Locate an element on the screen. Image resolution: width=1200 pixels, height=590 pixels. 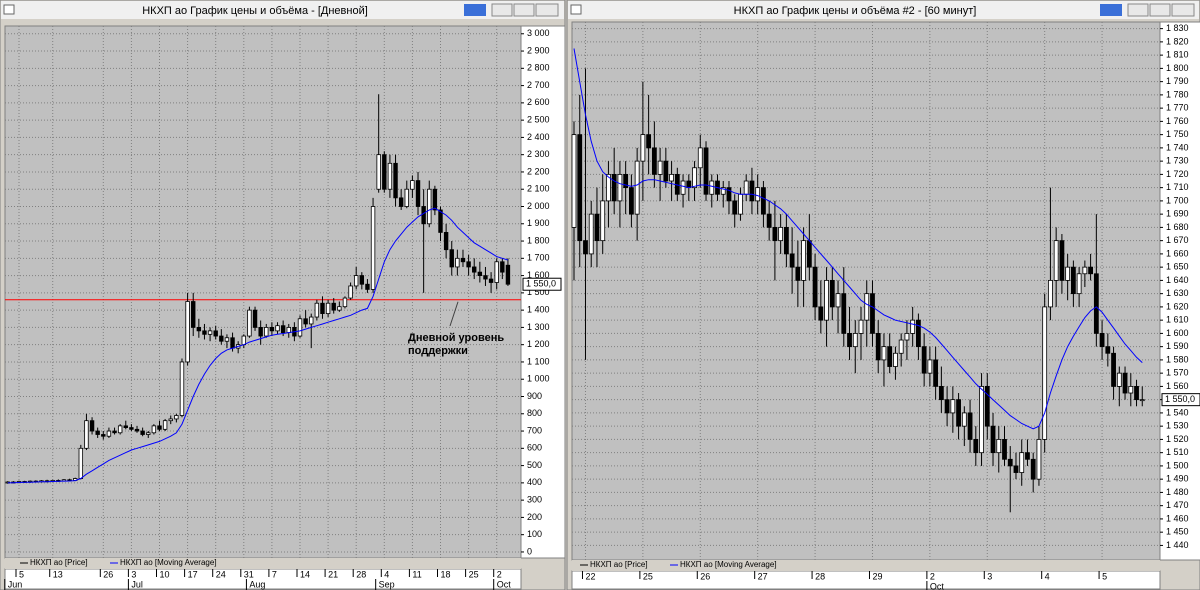
last-price-box is located at coordinates (542, 284).